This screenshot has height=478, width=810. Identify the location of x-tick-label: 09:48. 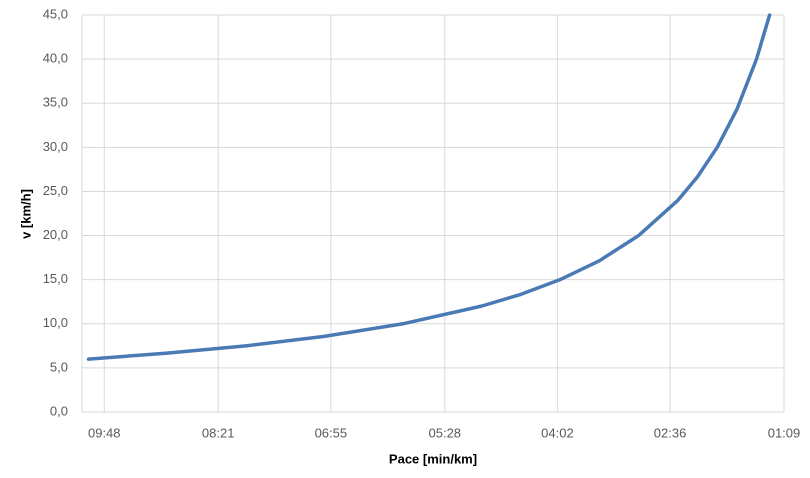
(104, 432).